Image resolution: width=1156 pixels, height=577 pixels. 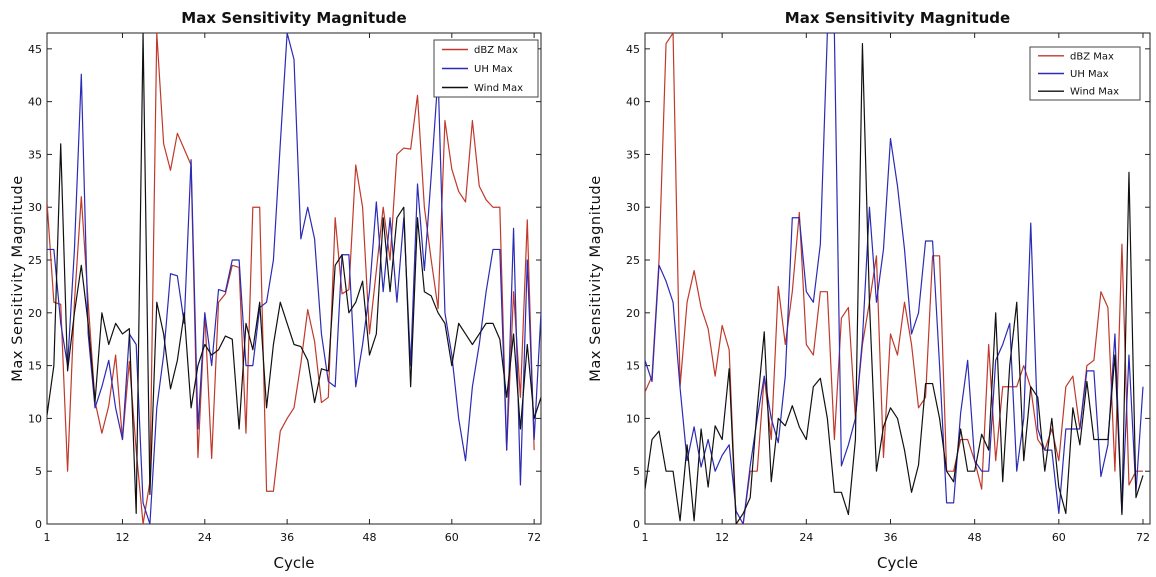 What do you see at coordinates (1143, 537) in the screenshot?
I see `chart-2-x-tick-label: 72` at bounding box center [1143, 537].